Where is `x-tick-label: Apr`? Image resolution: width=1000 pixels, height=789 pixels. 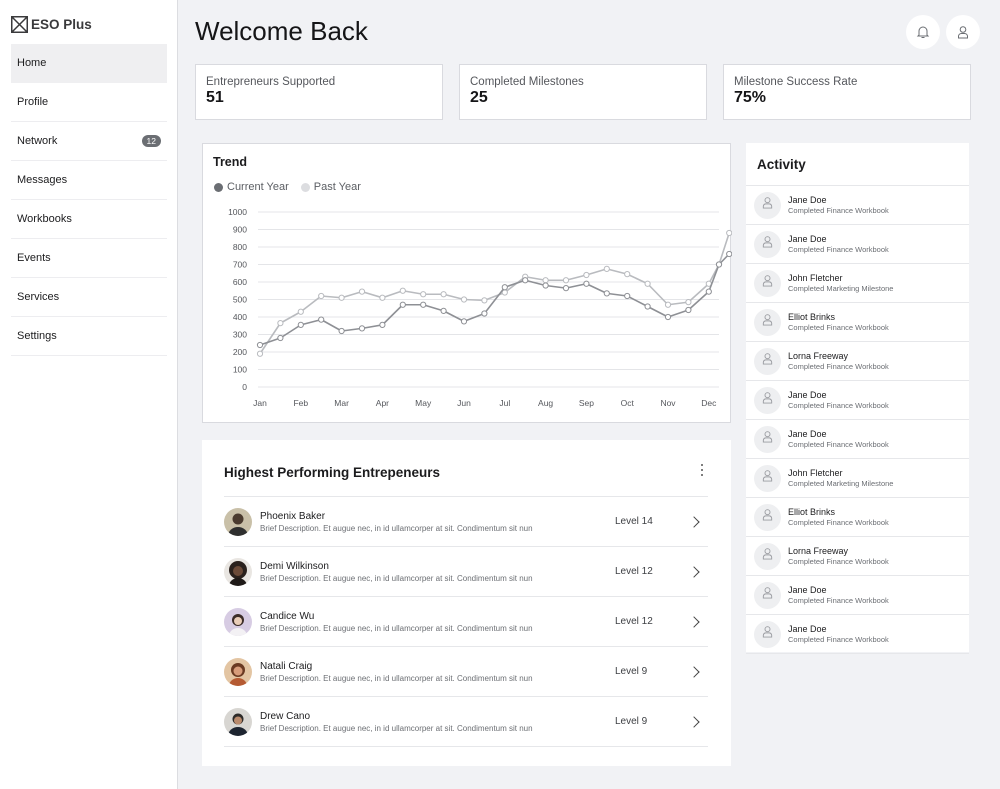
x-tick-label: Apr is located at coordinates (382, 403).